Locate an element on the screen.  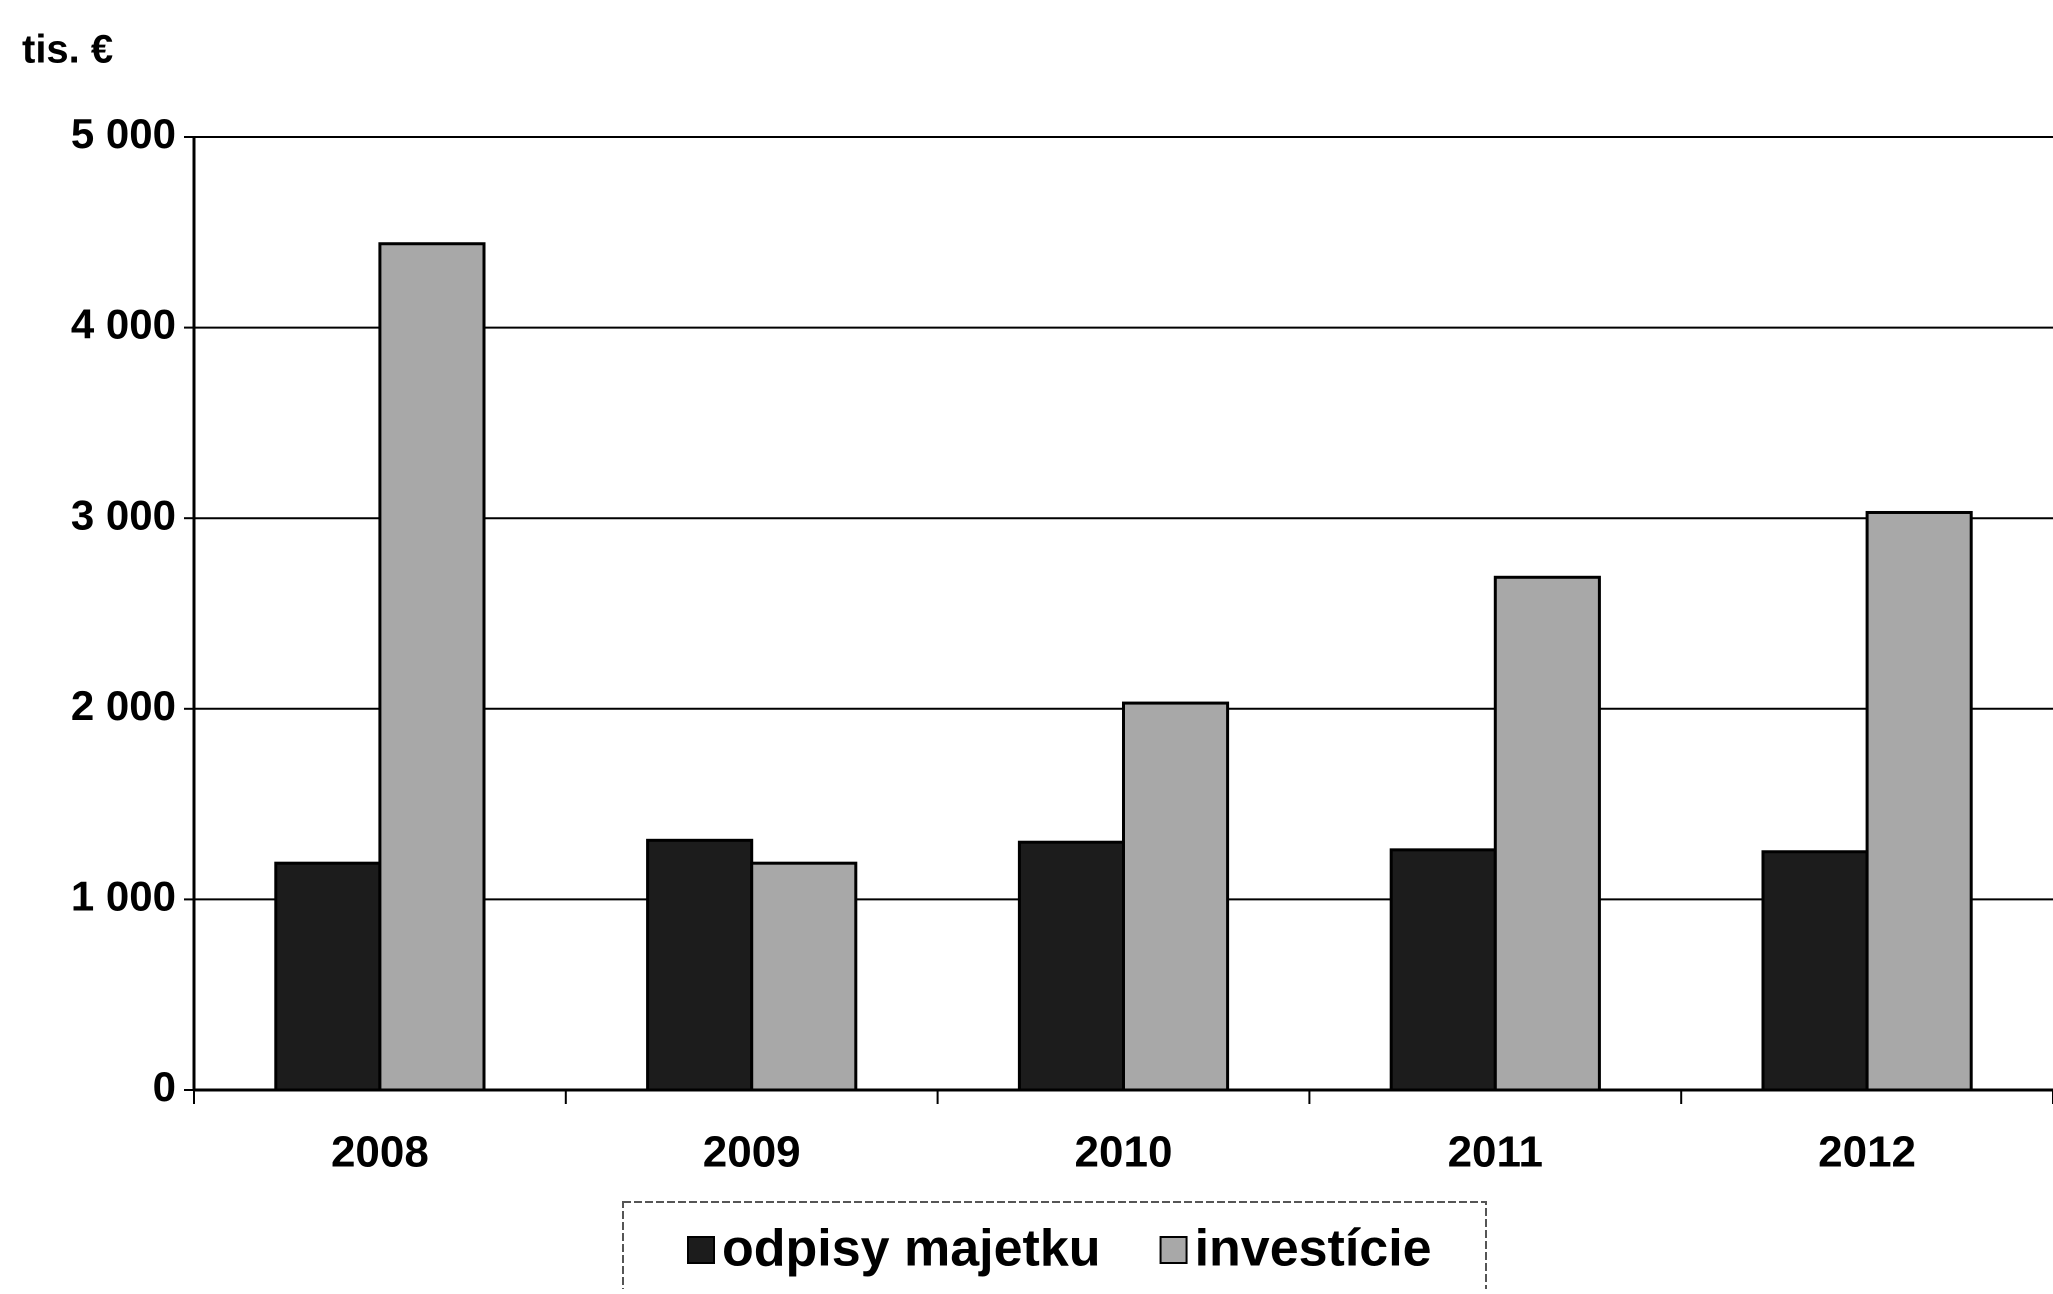
y-tick-label: 2 000 is located at coordinates (123, 705).